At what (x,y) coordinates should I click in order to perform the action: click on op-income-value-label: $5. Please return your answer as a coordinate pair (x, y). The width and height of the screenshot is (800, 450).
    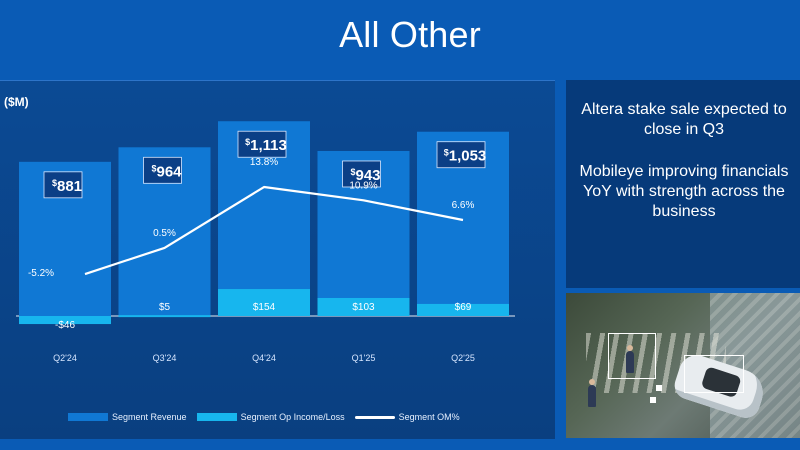
    Looking at the image, I should click on (165, 307).